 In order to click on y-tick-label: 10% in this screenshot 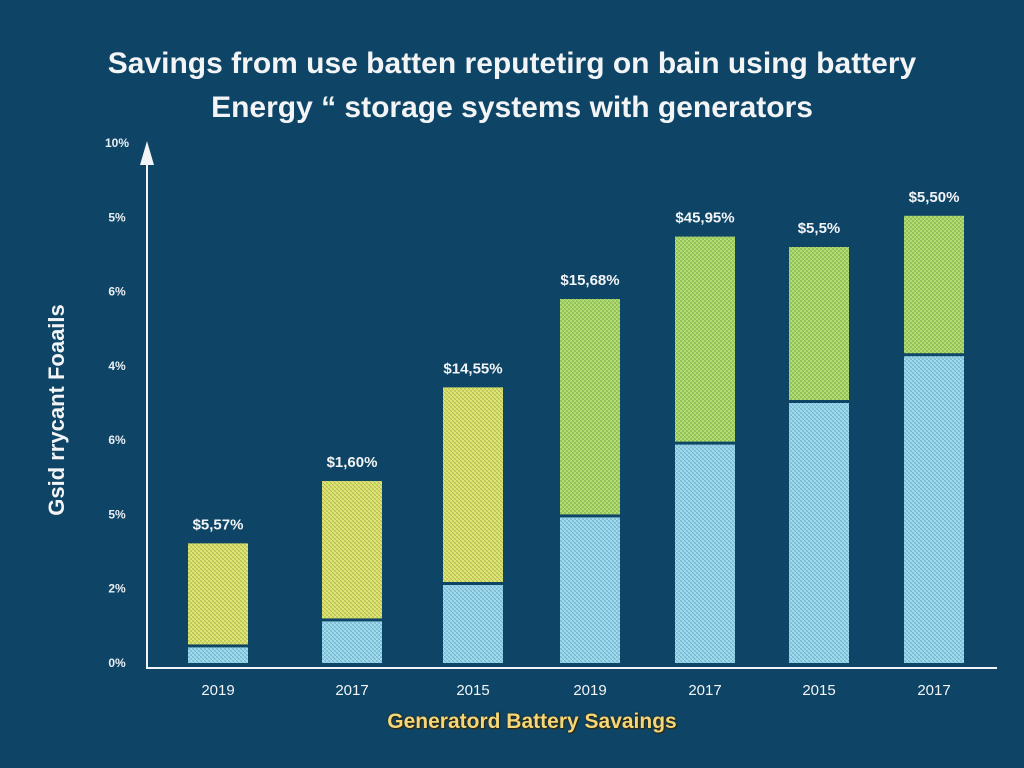, I will do `click(117, 143)`.